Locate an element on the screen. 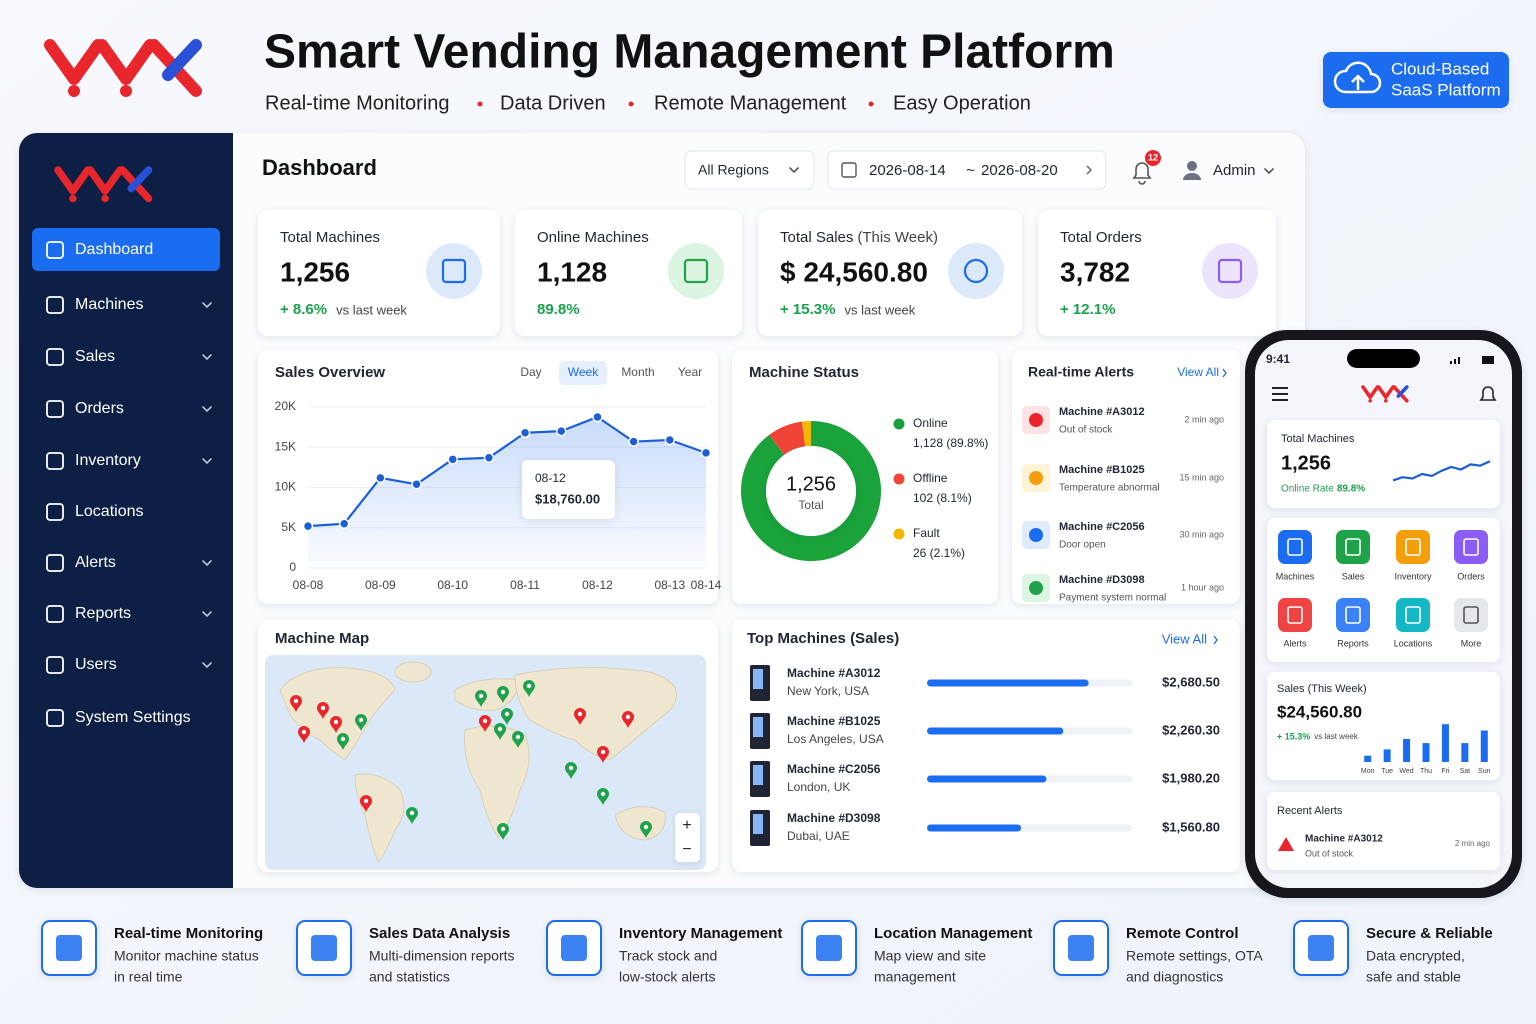 The image size is (1536, 1024). alert-time: 1 hour ago is located at coordinates (1202, 587).